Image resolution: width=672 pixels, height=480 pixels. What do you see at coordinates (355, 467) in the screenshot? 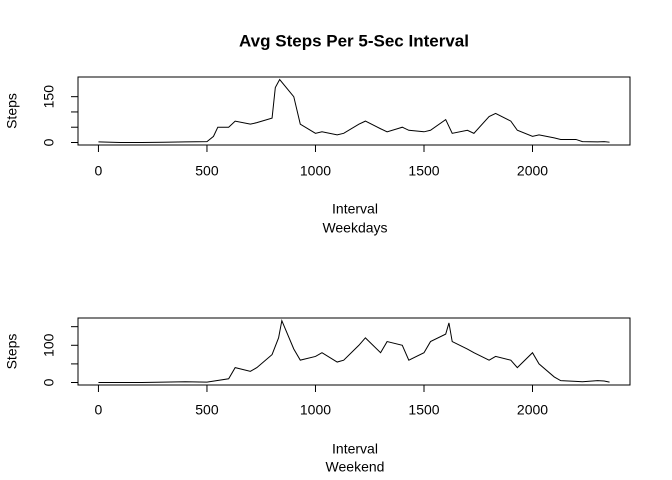
I see `panel-subtitle: Weekend` at bounding box center [355, 467].